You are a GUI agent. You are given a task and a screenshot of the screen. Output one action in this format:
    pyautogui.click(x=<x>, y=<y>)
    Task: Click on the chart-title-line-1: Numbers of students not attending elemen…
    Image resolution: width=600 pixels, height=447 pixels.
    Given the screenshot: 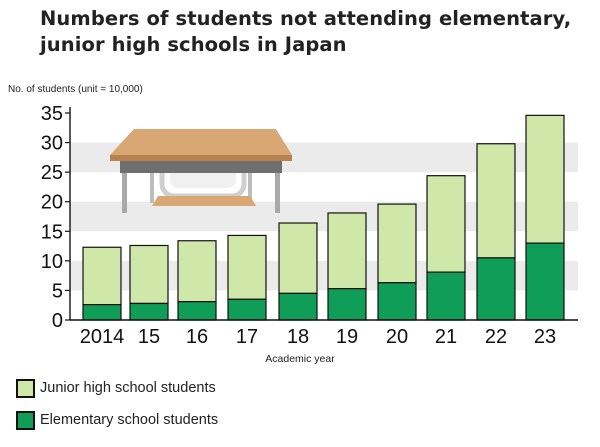 What is the action you would take?
    pyautogui.click(x=306, y=18)
    